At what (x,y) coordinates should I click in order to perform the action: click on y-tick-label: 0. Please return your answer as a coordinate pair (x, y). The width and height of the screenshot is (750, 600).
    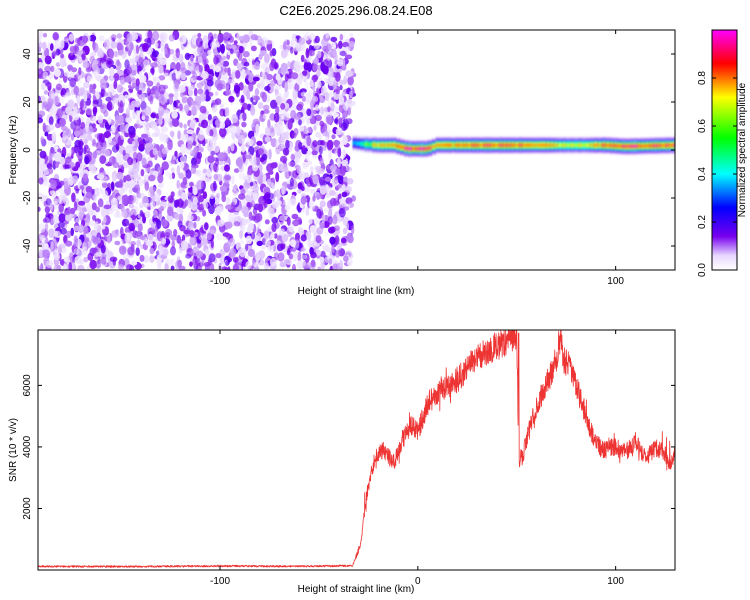
    Looking at the image, I should click on (27, 150).